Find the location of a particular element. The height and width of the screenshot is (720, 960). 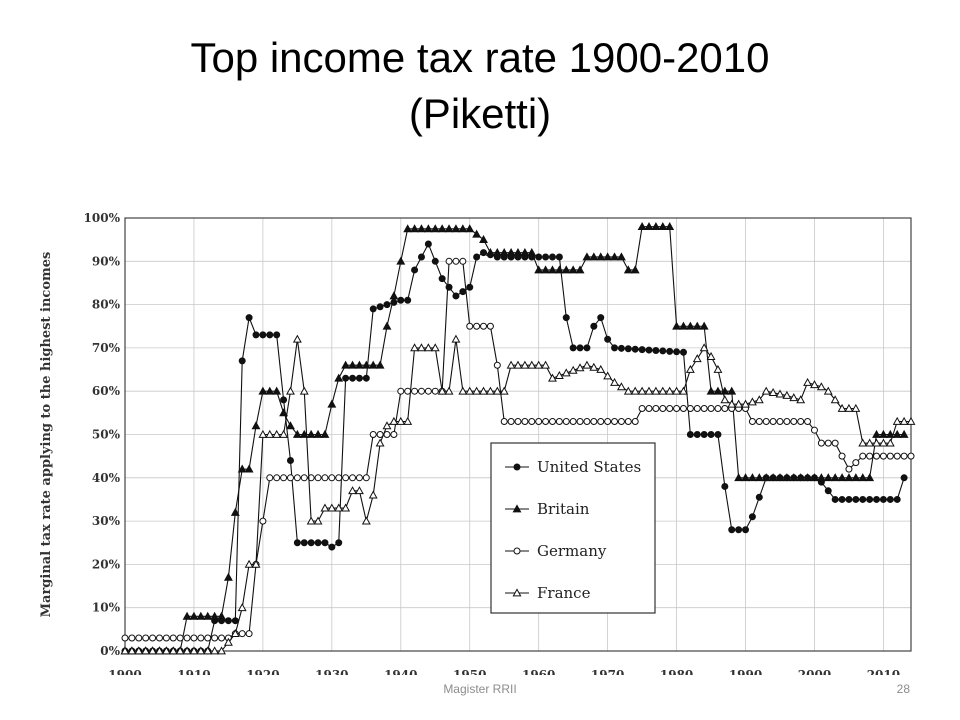

y-tick-label: 60% is located at coordinates (106, 391).